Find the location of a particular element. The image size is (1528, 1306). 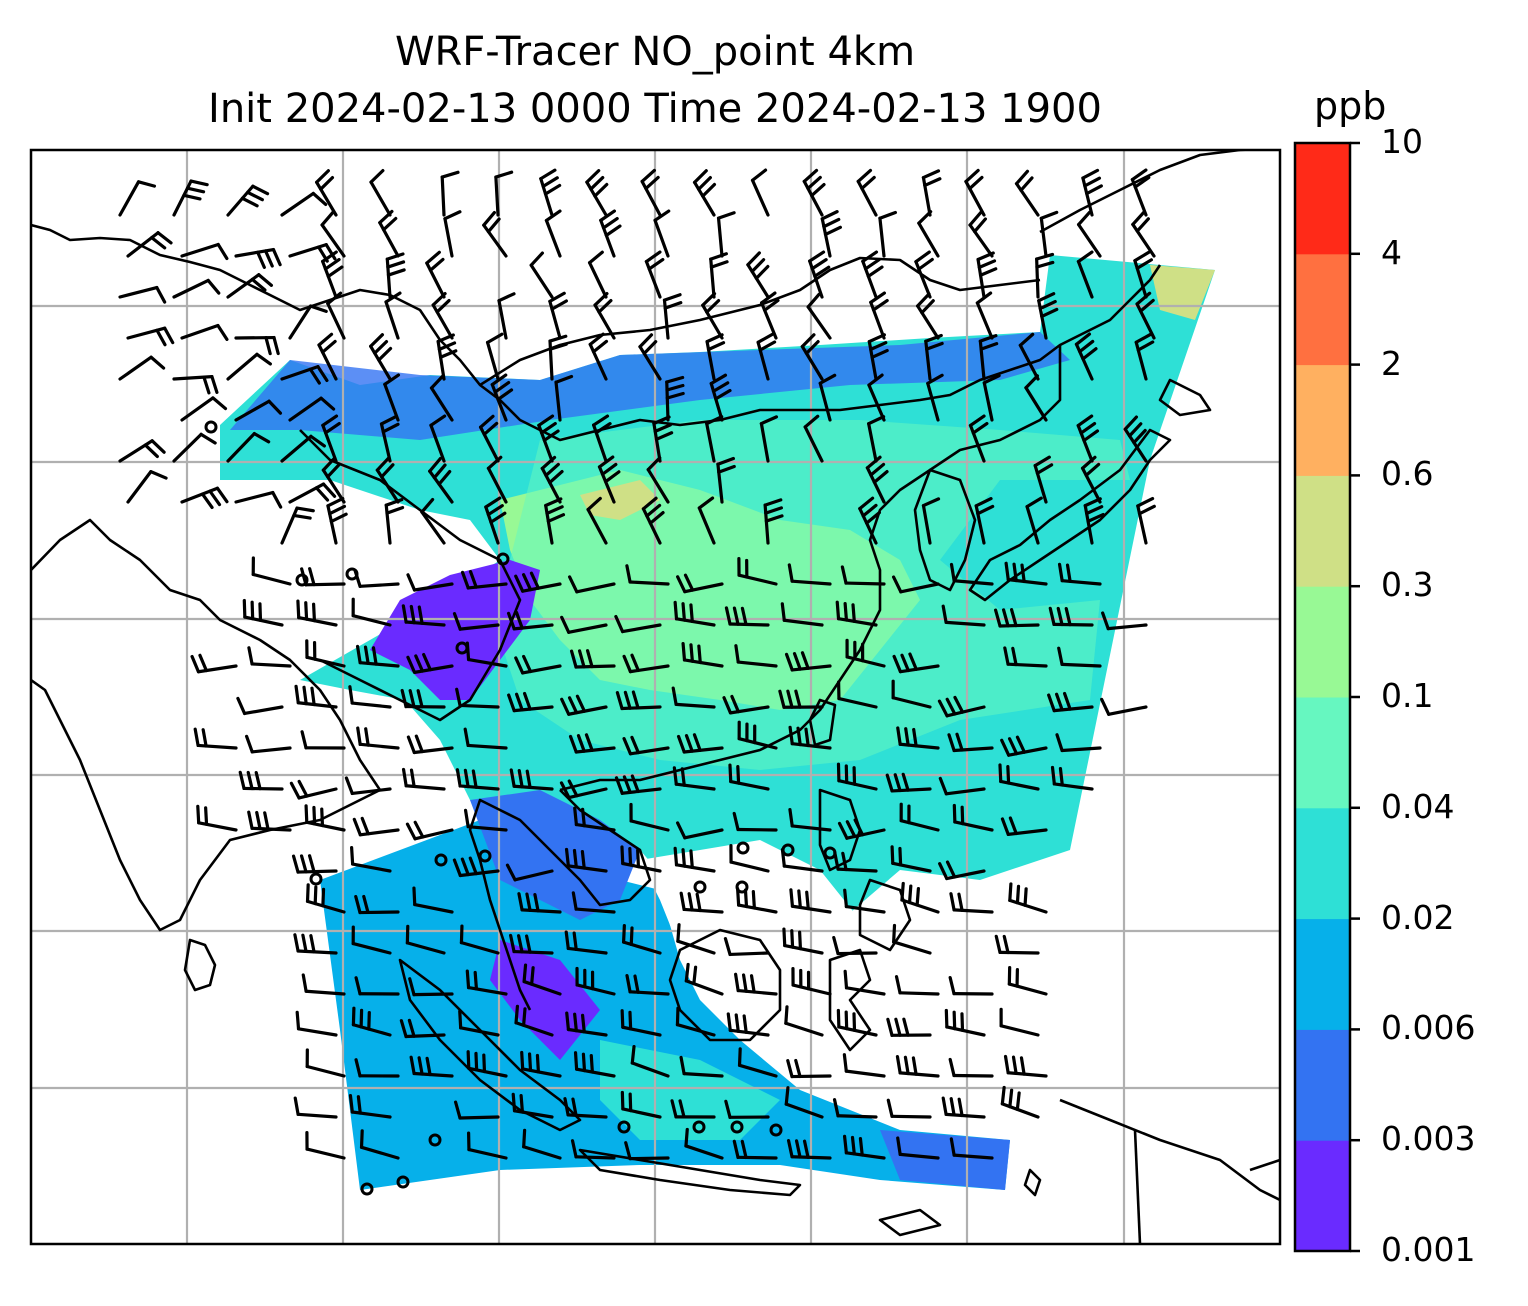

border-inner-asia is located at coordinates (410, 575).